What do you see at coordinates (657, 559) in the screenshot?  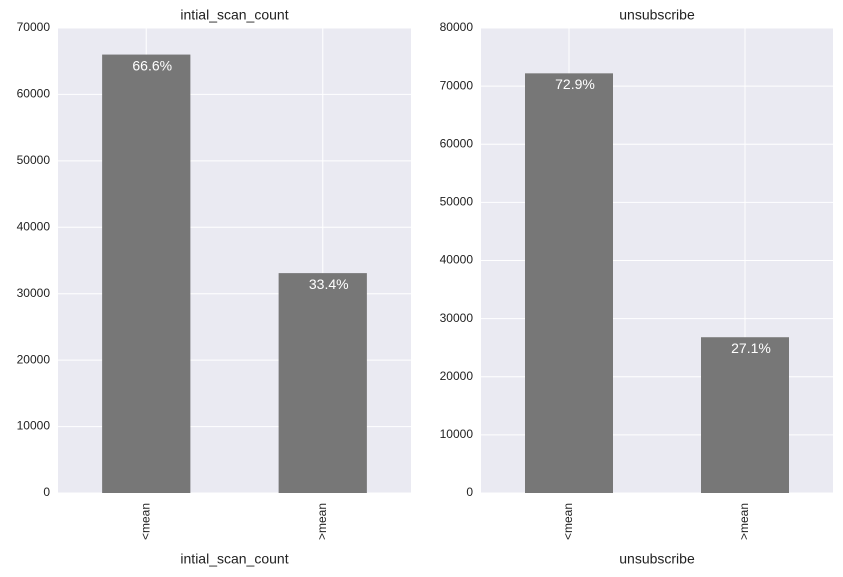 I see `x-axis-label: unsubscribe` at bounding box center [657, 559].